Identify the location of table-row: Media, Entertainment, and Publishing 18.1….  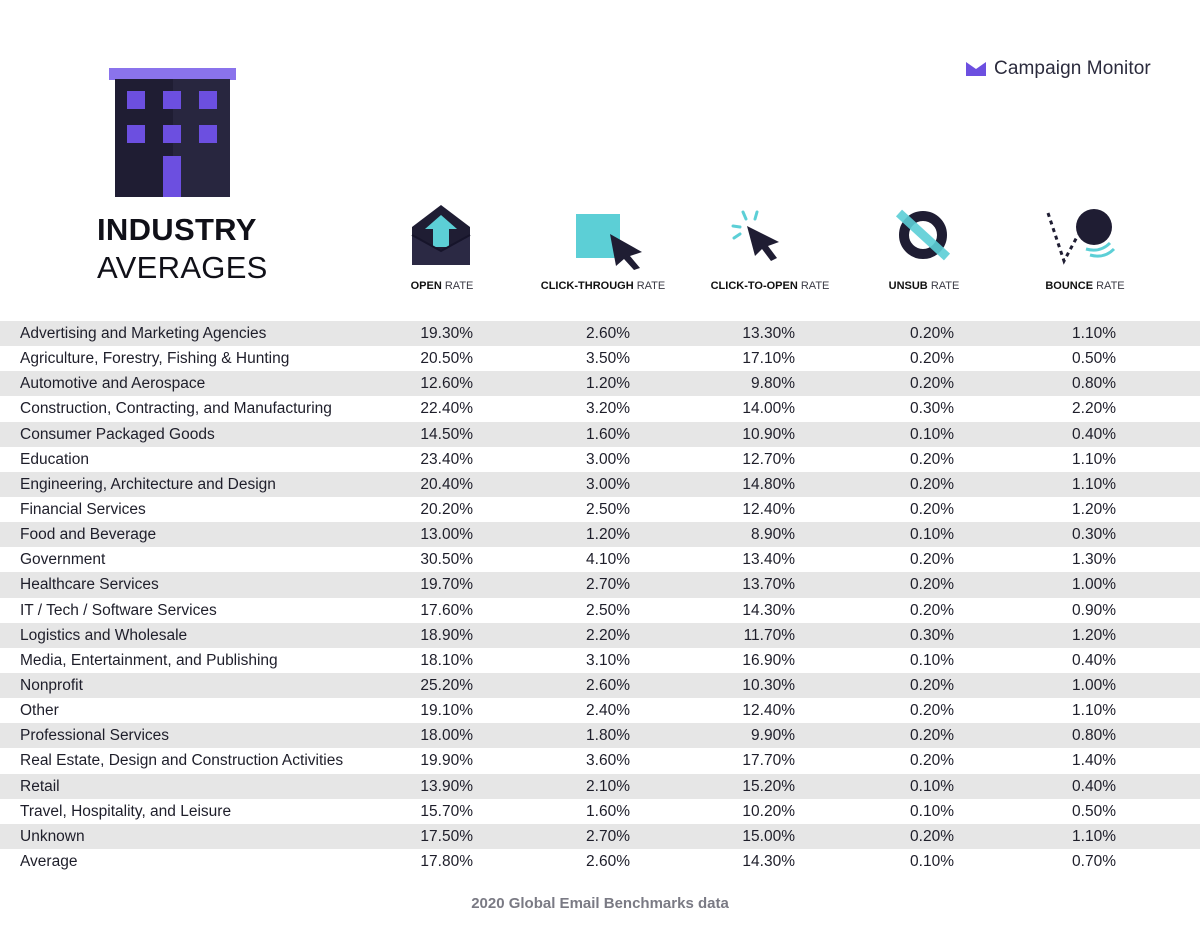
(600, 660).